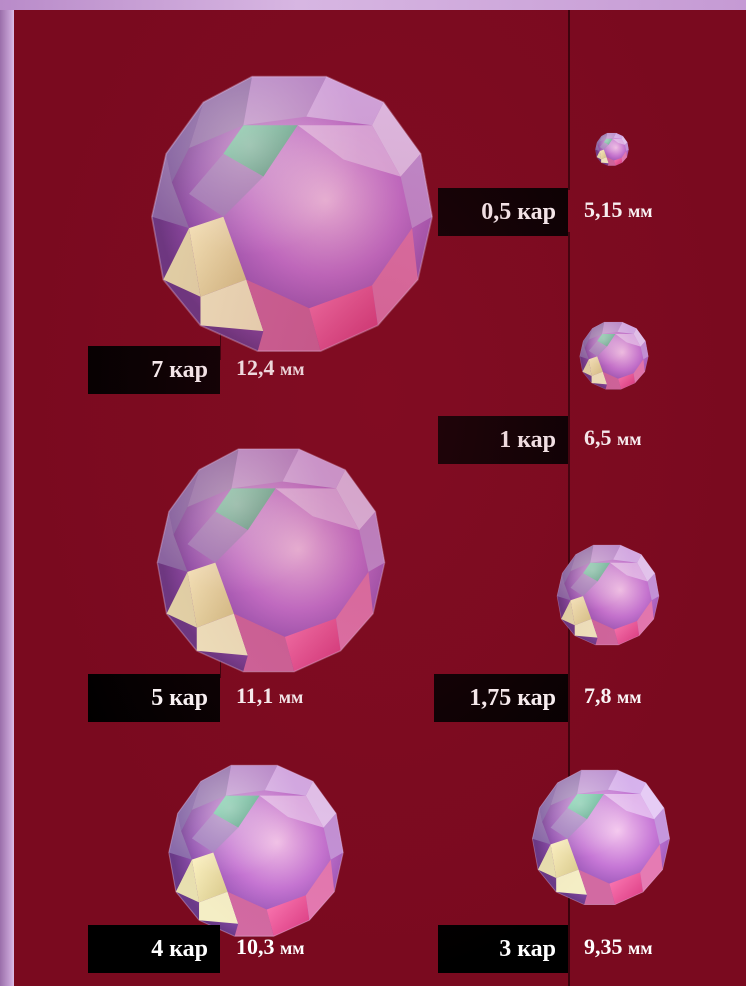  I want to click on carat-label-3: 3 кар, so click(503, 949).